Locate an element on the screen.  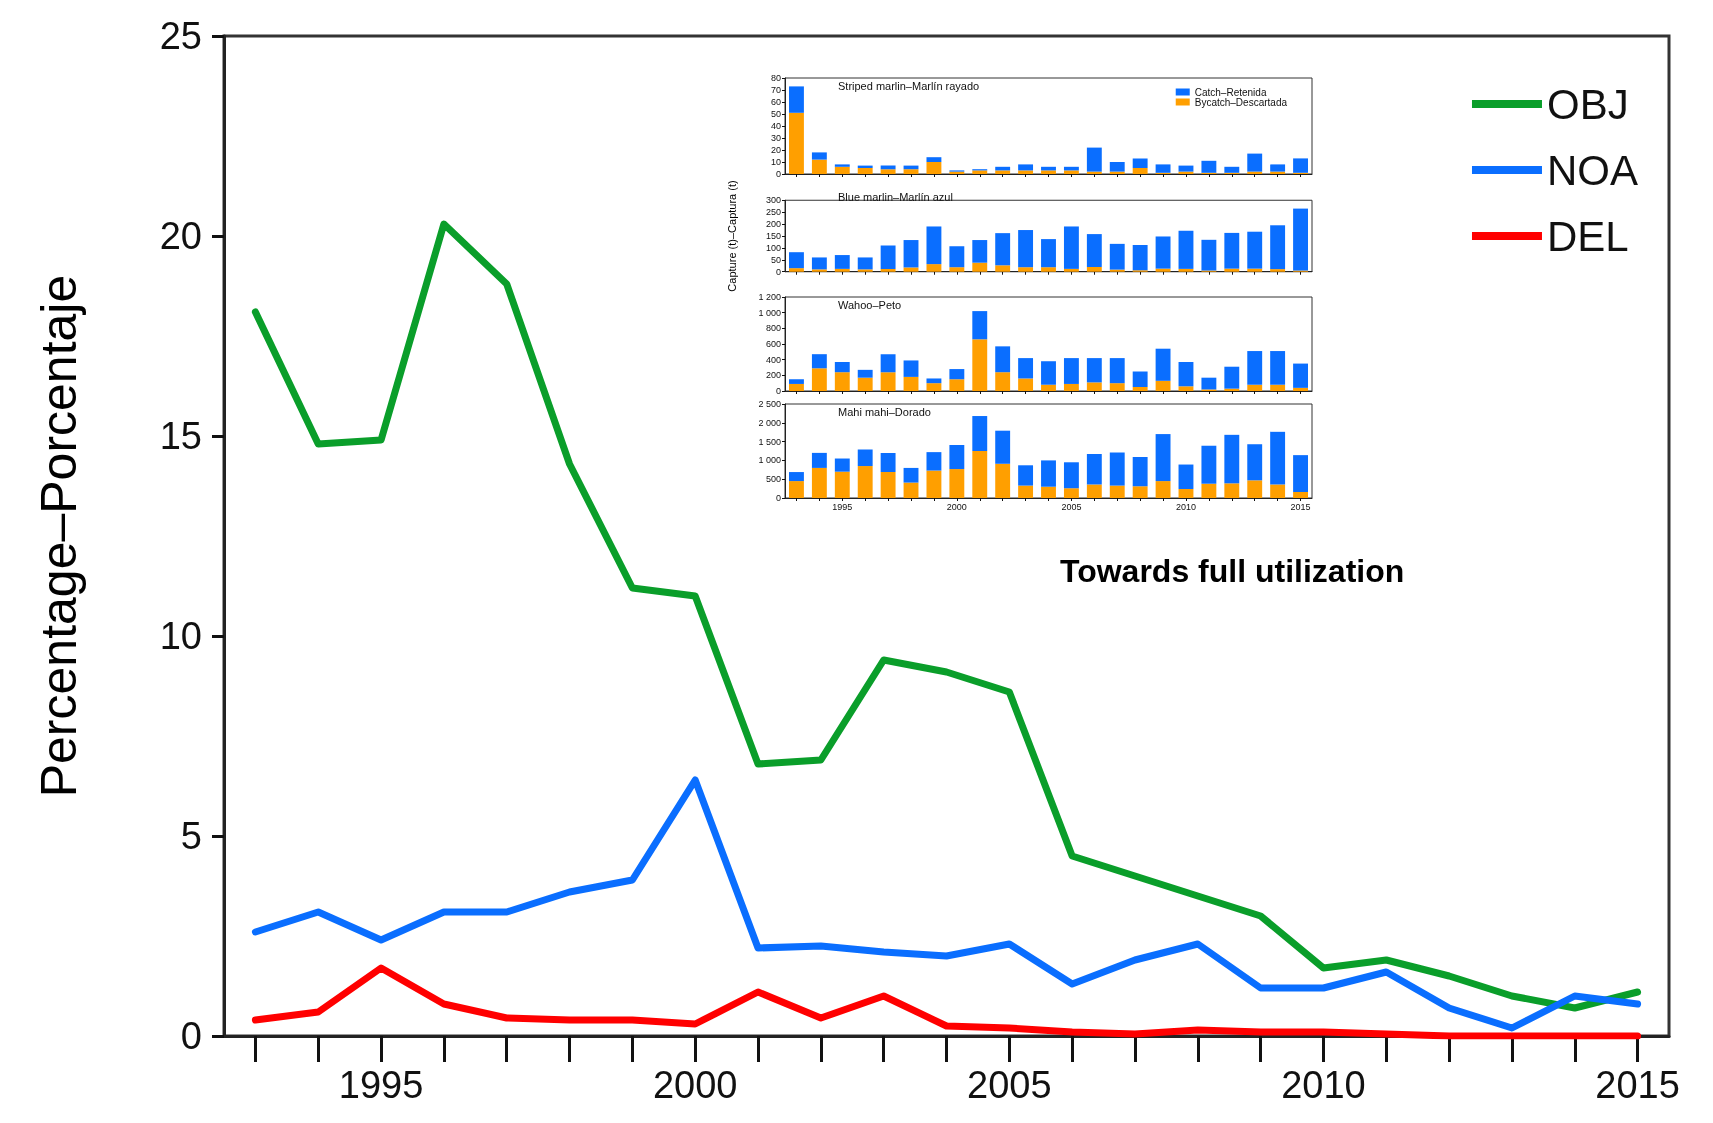
y-axis-title: Capture (t)–Captura (t) is located at coordinates (731, 236).